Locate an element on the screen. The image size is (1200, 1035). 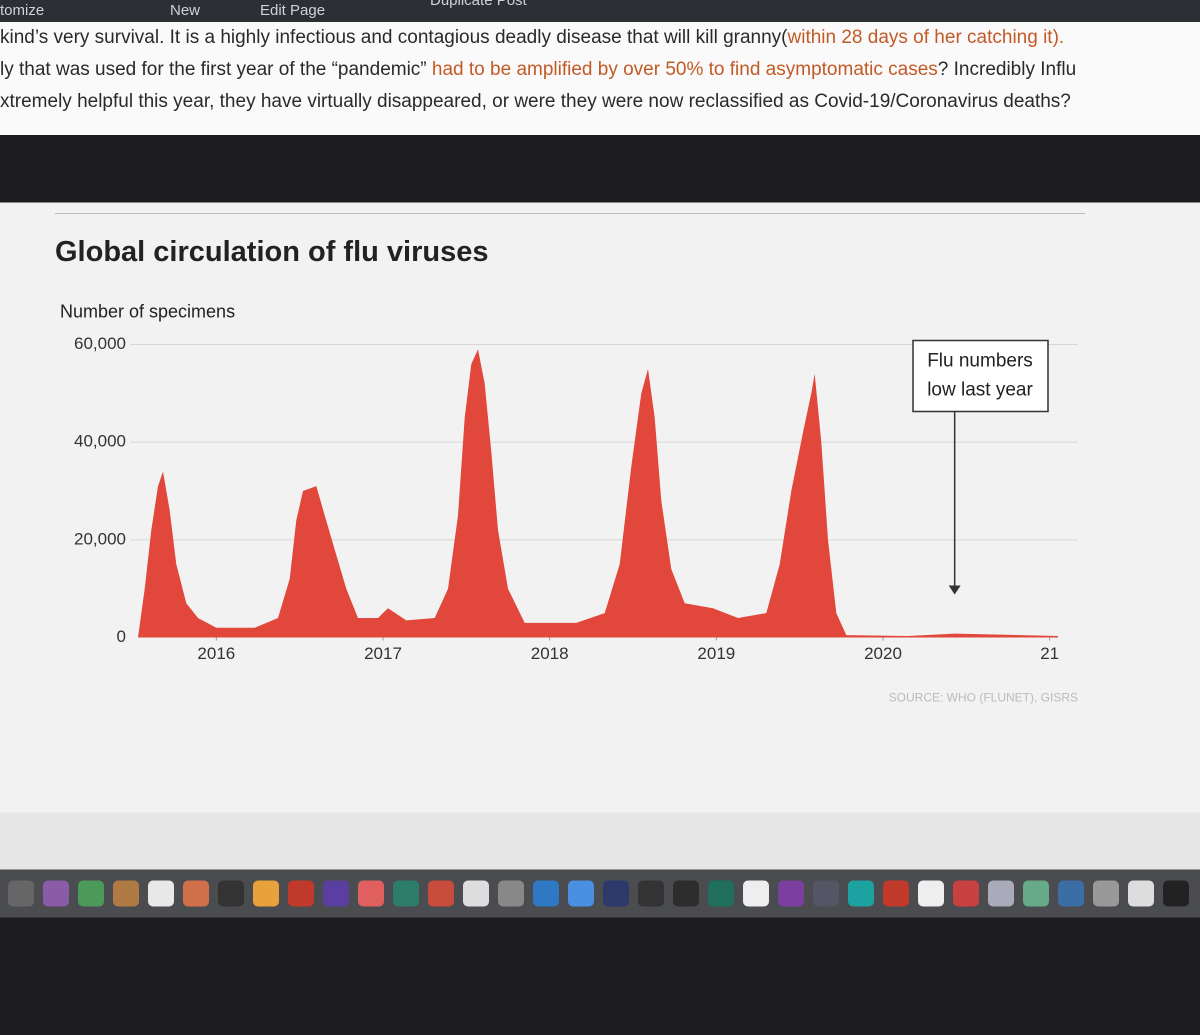
source: SOURCE: WHO (FLUNET), GISRS is located at coordinates (983, 698).